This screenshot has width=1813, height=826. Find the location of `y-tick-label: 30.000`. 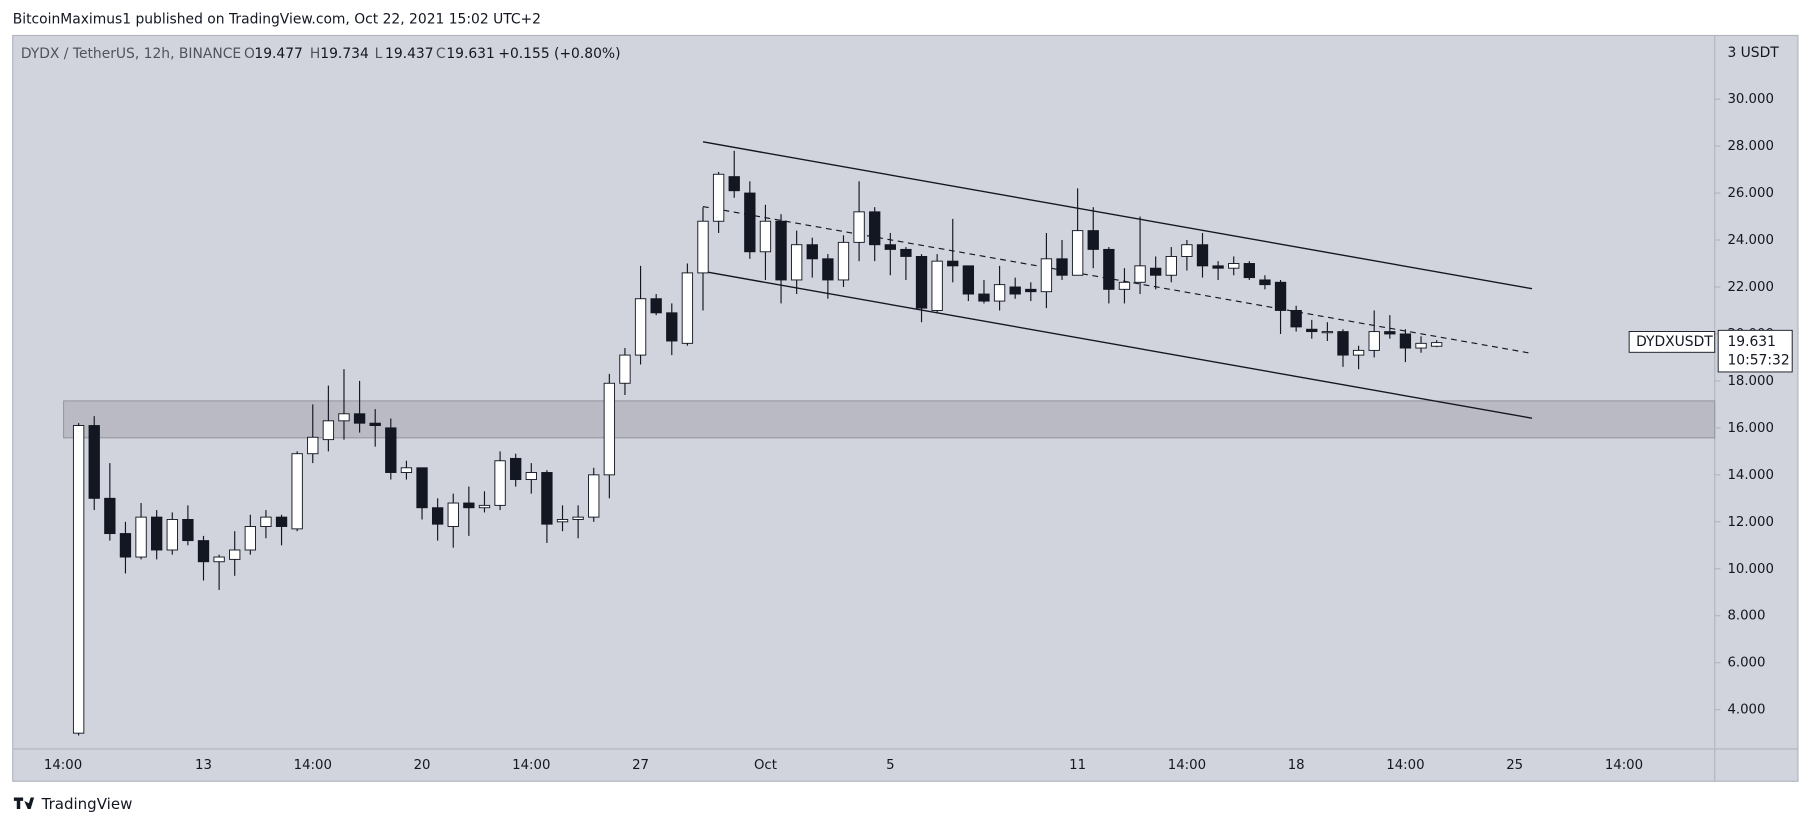

y-tick-label: 30.000 is located at coordinates (1750, 99).